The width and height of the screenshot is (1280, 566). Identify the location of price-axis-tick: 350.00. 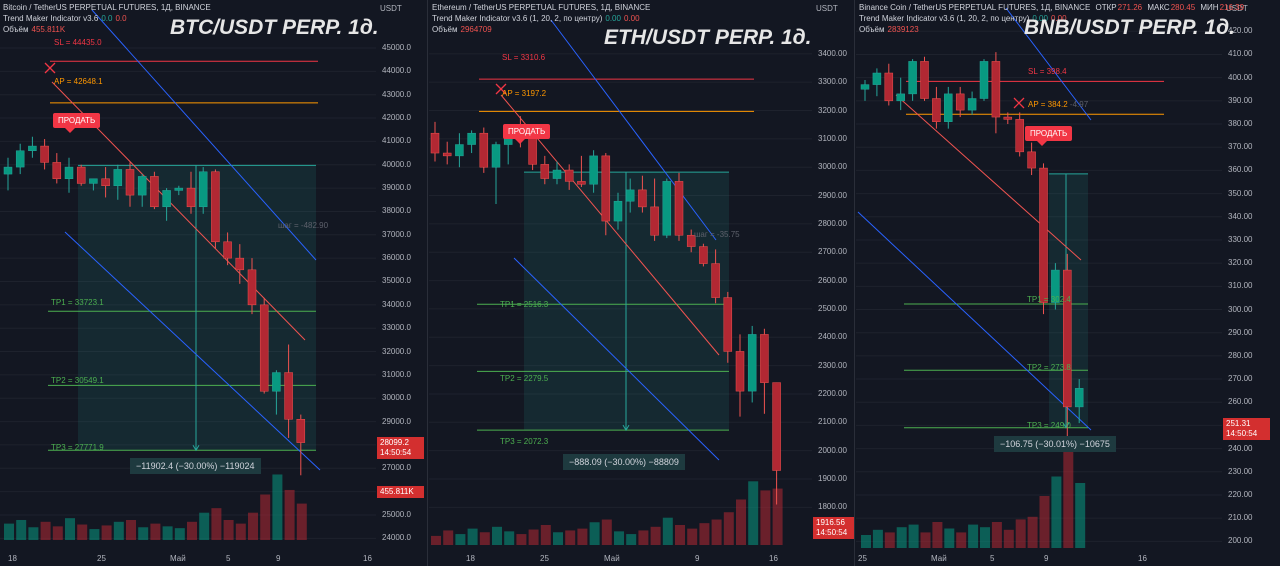
(1240, 193).